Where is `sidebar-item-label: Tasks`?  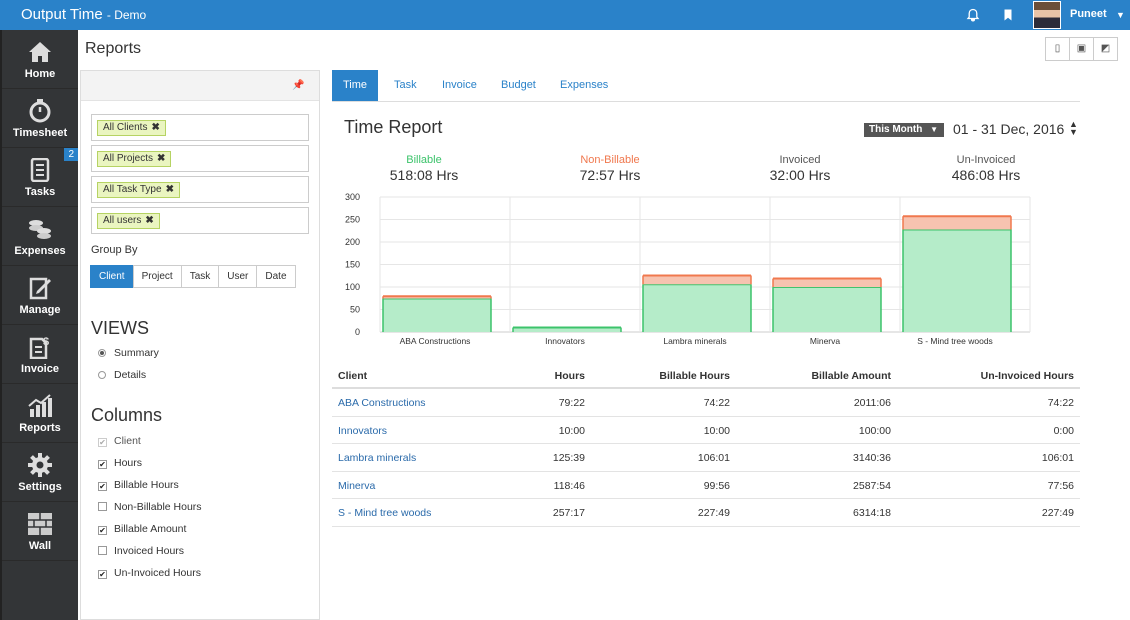 sidebar-item-label: Tasks is located at coordinates (40, 192).